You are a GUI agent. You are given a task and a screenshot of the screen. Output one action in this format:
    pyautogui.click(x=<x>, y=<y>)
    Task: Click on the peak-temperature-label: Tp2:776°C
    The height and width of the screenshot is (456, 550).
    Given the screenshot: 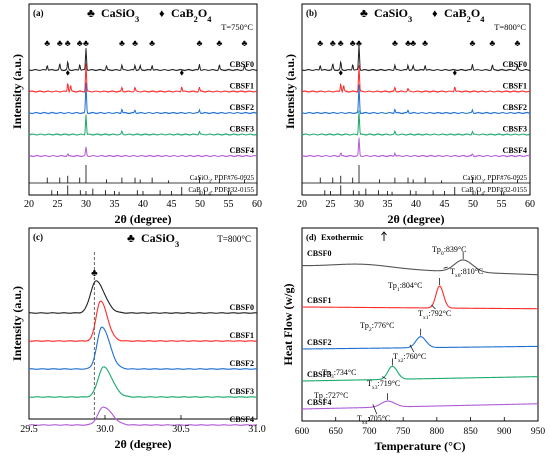 What is the action you would take?
    pyautogui.click(x=377, y=327)
    